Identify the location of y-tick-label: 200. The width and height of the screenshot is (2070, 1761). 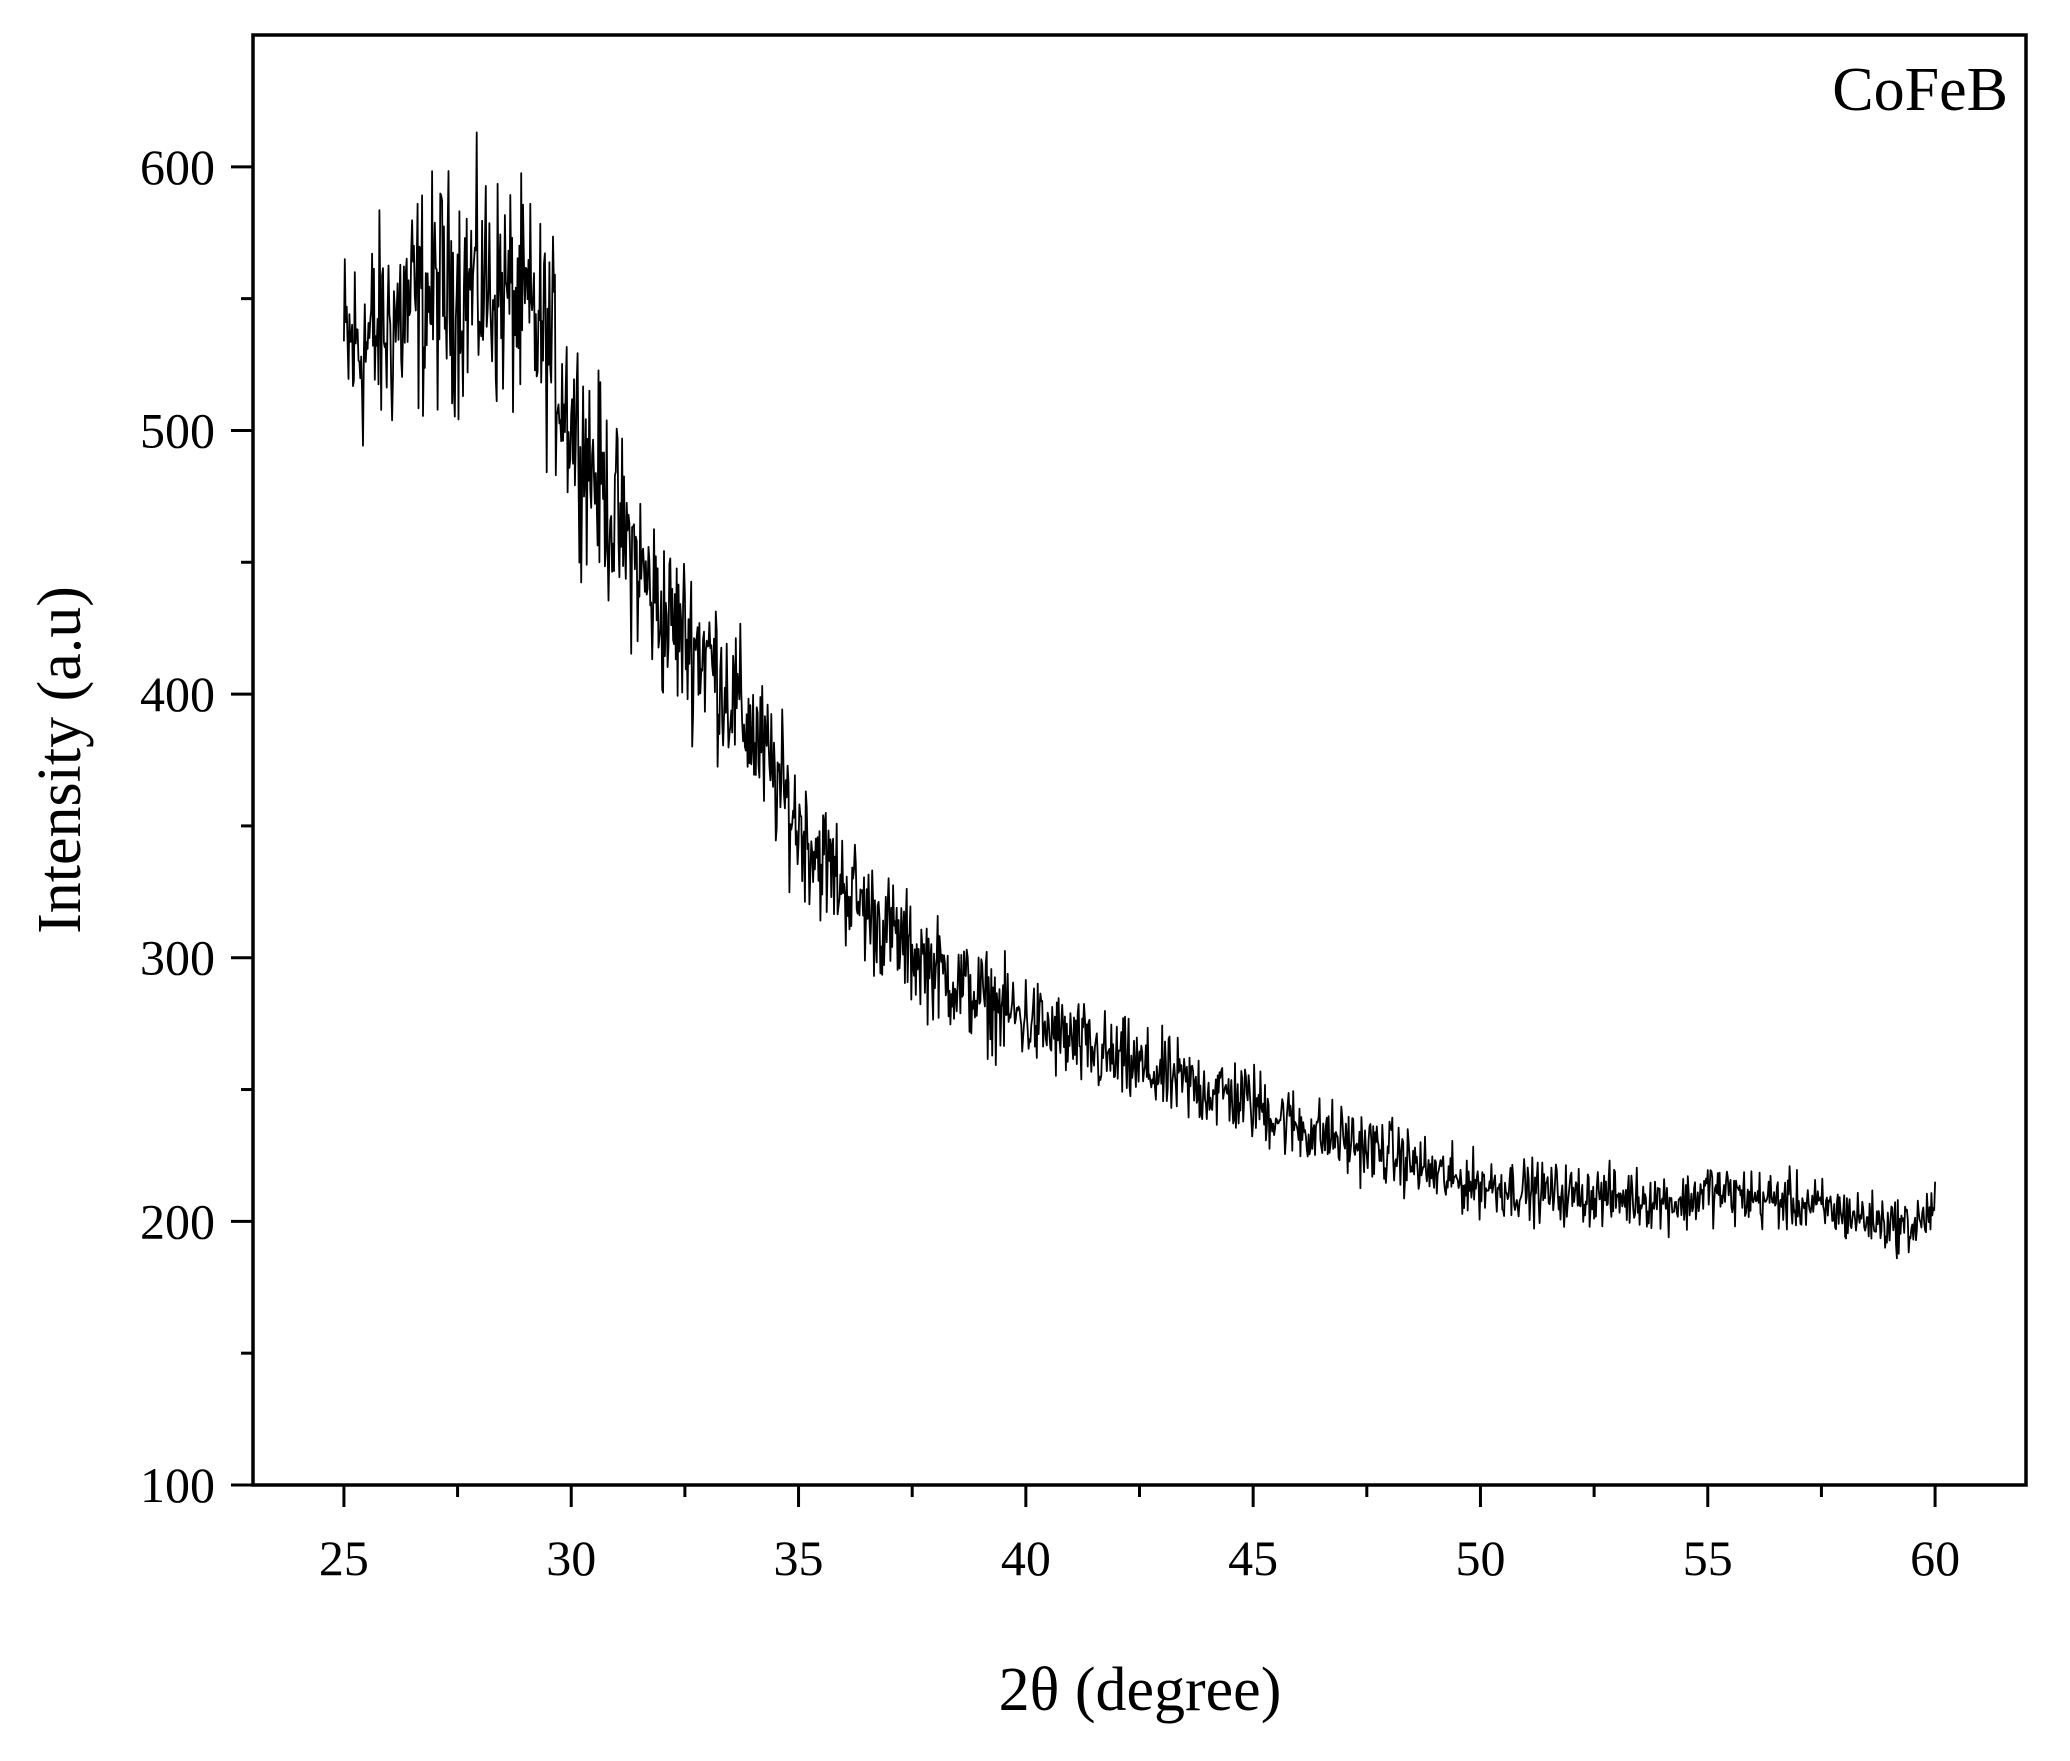
(177, 1221).